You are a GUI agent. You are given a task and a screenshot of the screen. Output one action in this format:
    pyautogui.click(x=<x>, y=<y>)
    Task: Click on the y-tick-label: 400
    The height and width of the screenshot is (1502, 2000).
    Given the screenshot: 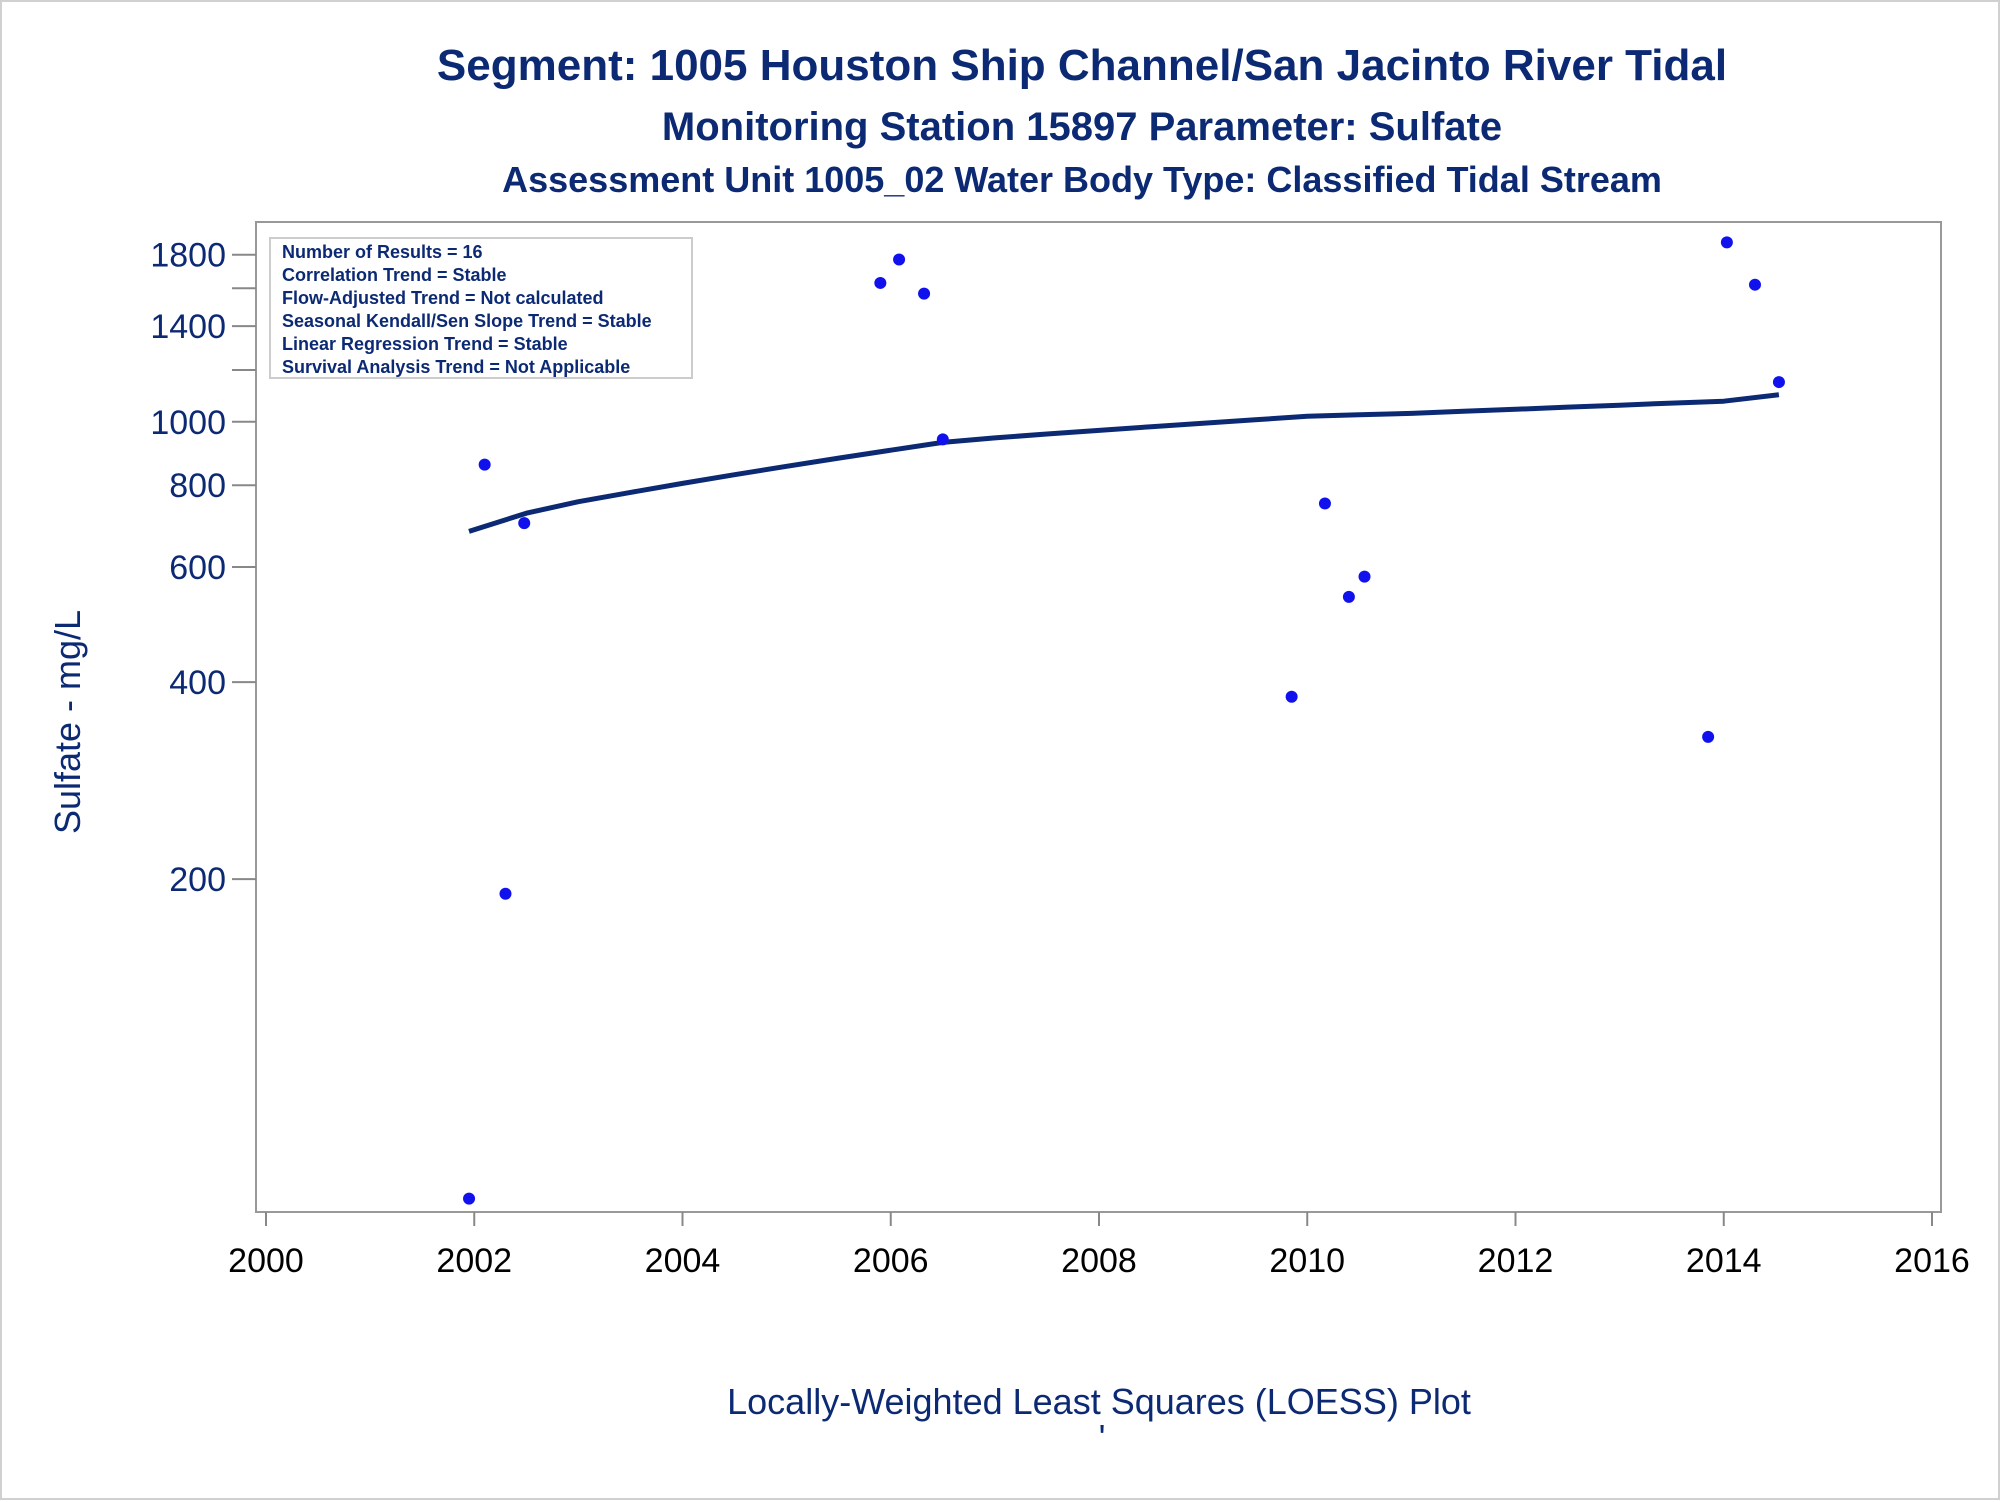 What is the action you would take?
    pyautogui.click(x=197, y=683)
    